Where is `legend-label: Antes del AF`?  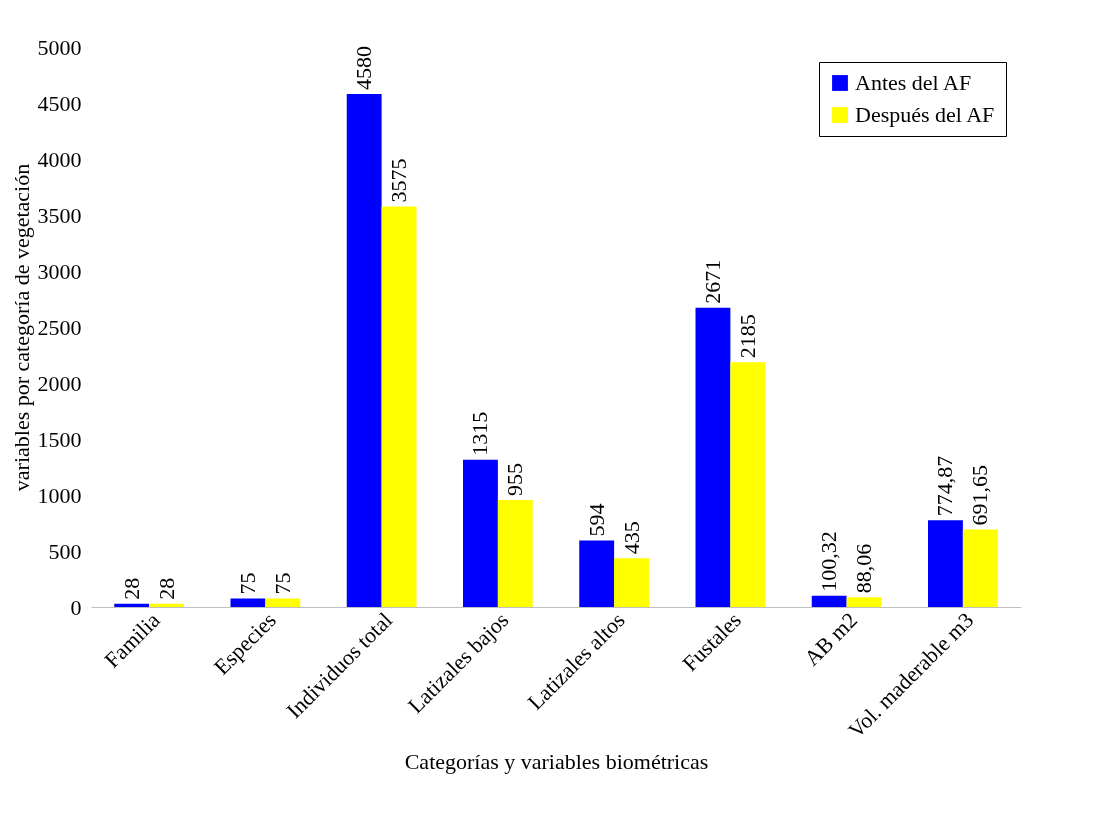 legend-label: Antes del AF is located at coordinates (913, 82).